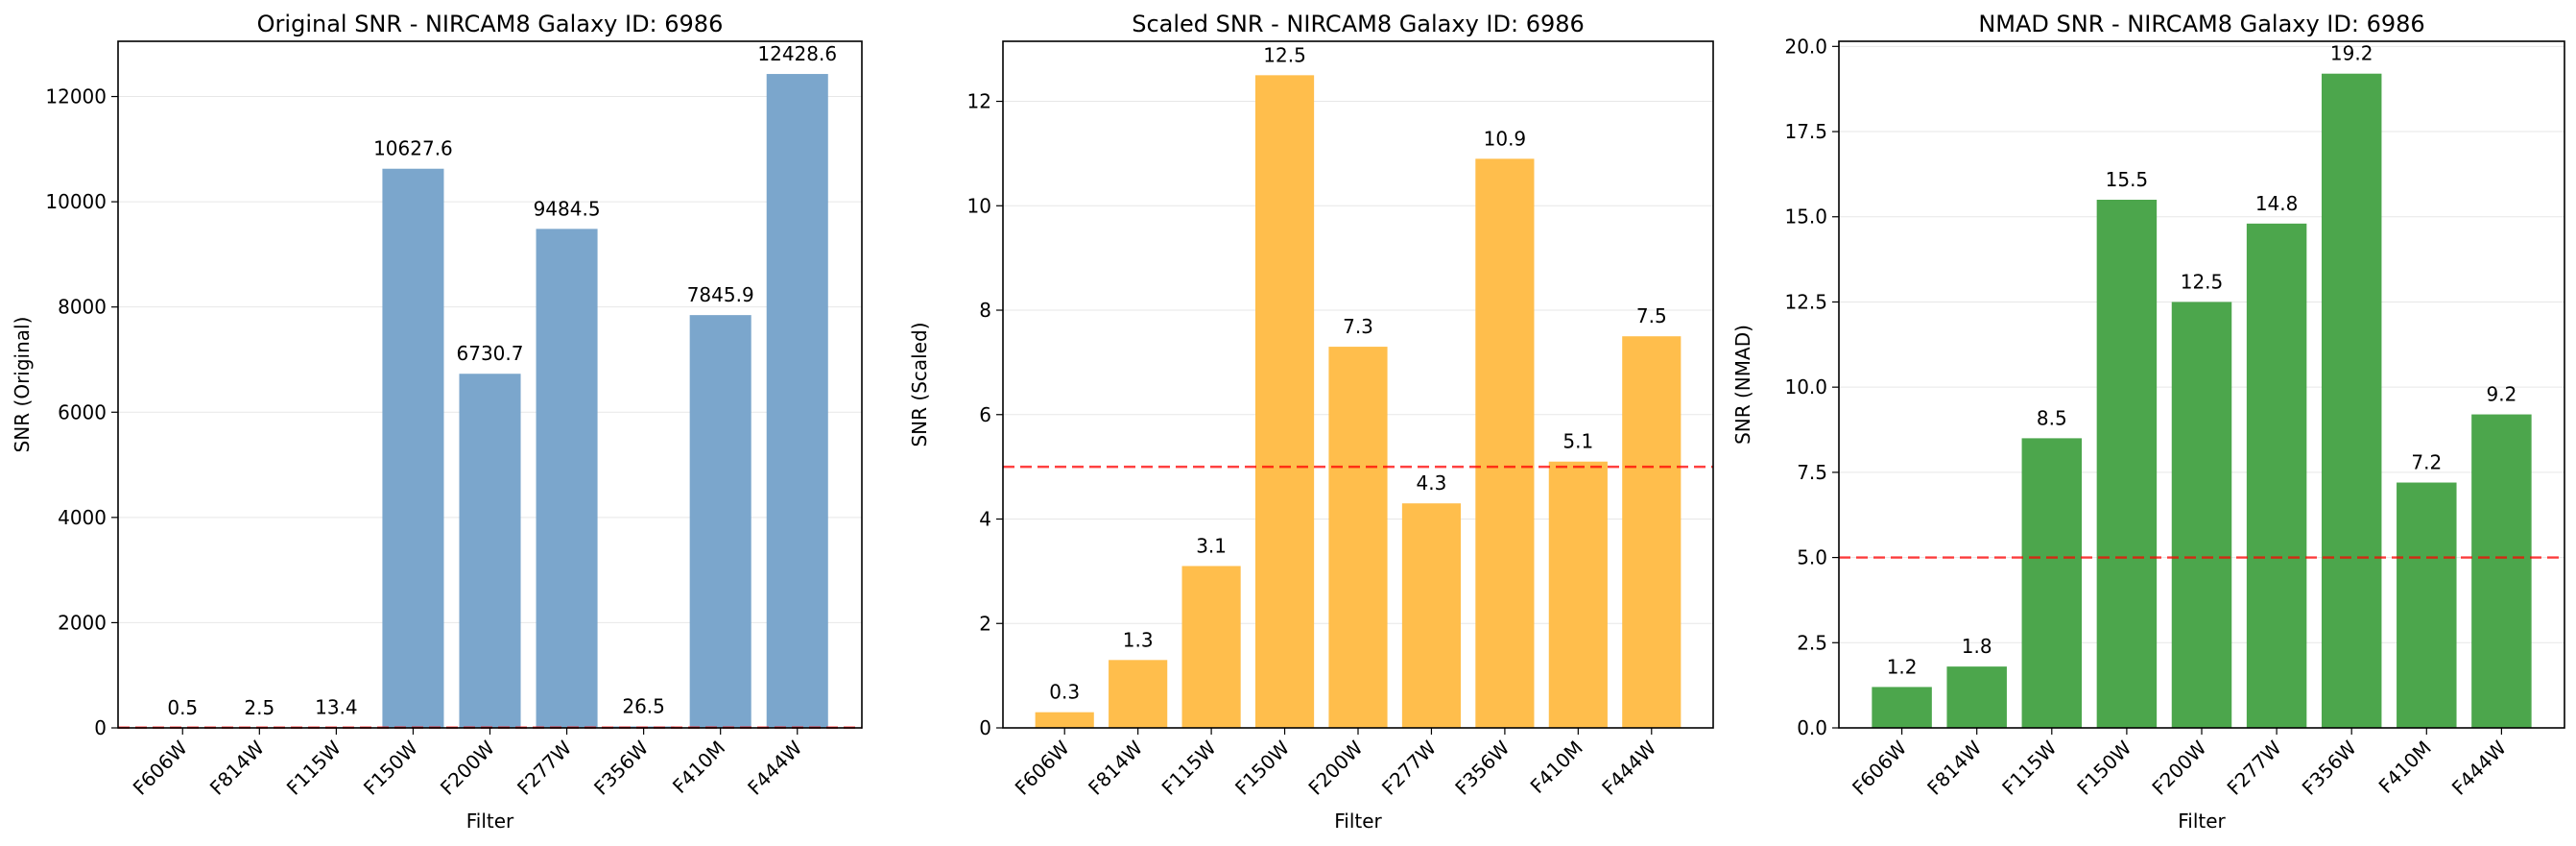 This screenshot has width=2576, height=846. What do you see at coordinates (1805, 217) in the screenshot?
I see `y-tick-label: 15.0` at bounding box center [1805, 217].